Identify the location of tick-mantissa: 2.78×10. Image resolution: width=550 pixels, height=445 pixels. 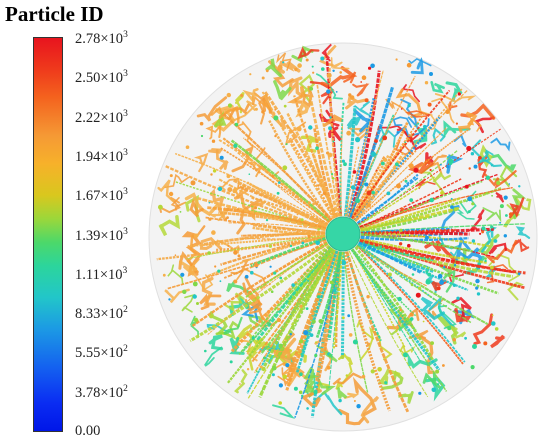
(99, 39).